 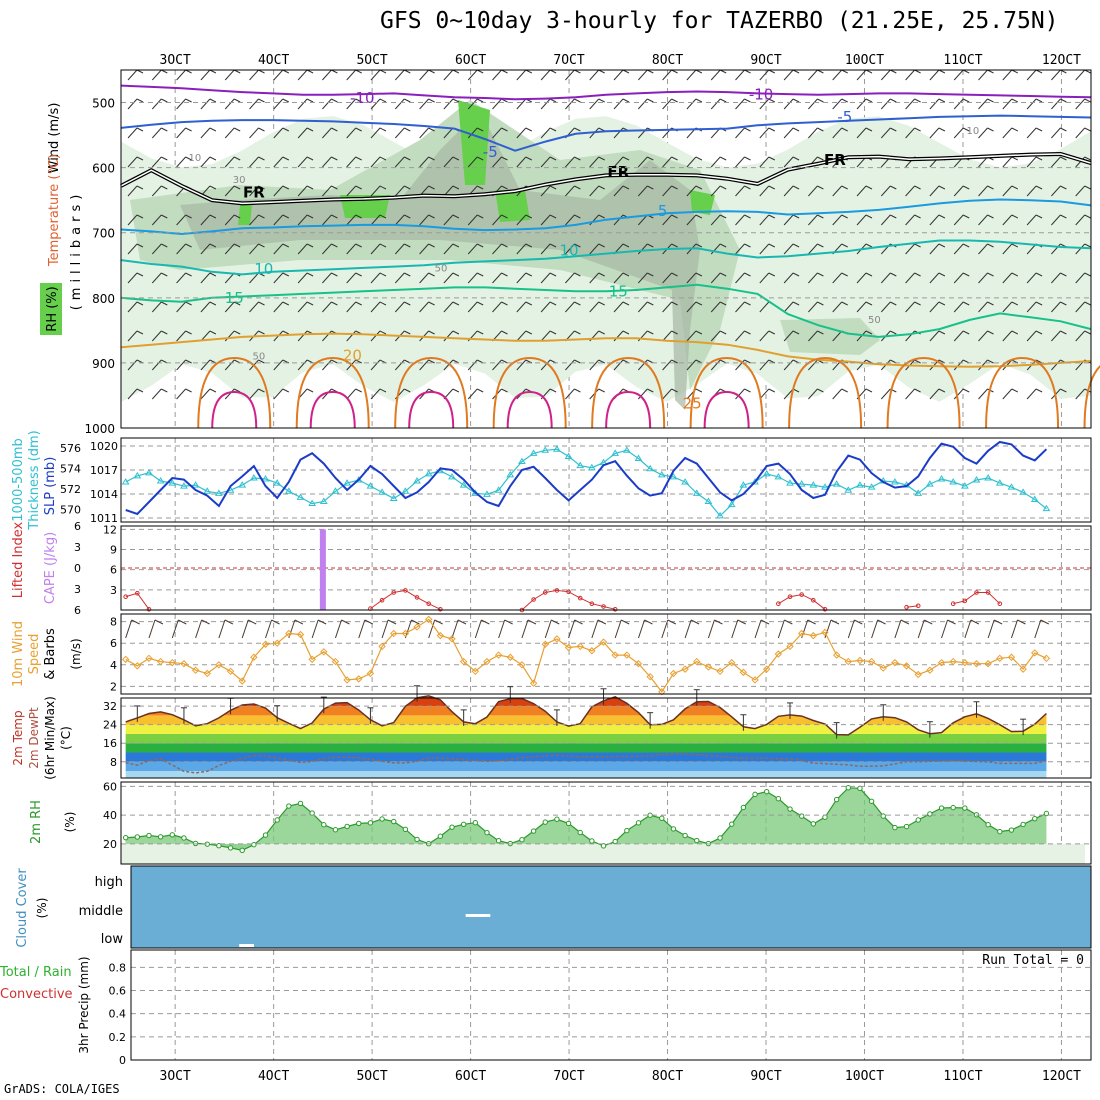 What do you see at coordinates (50, 486) in the screenshot?
I see `ylabel-slp: SLP (mb)` at bounding box center [50, 486].